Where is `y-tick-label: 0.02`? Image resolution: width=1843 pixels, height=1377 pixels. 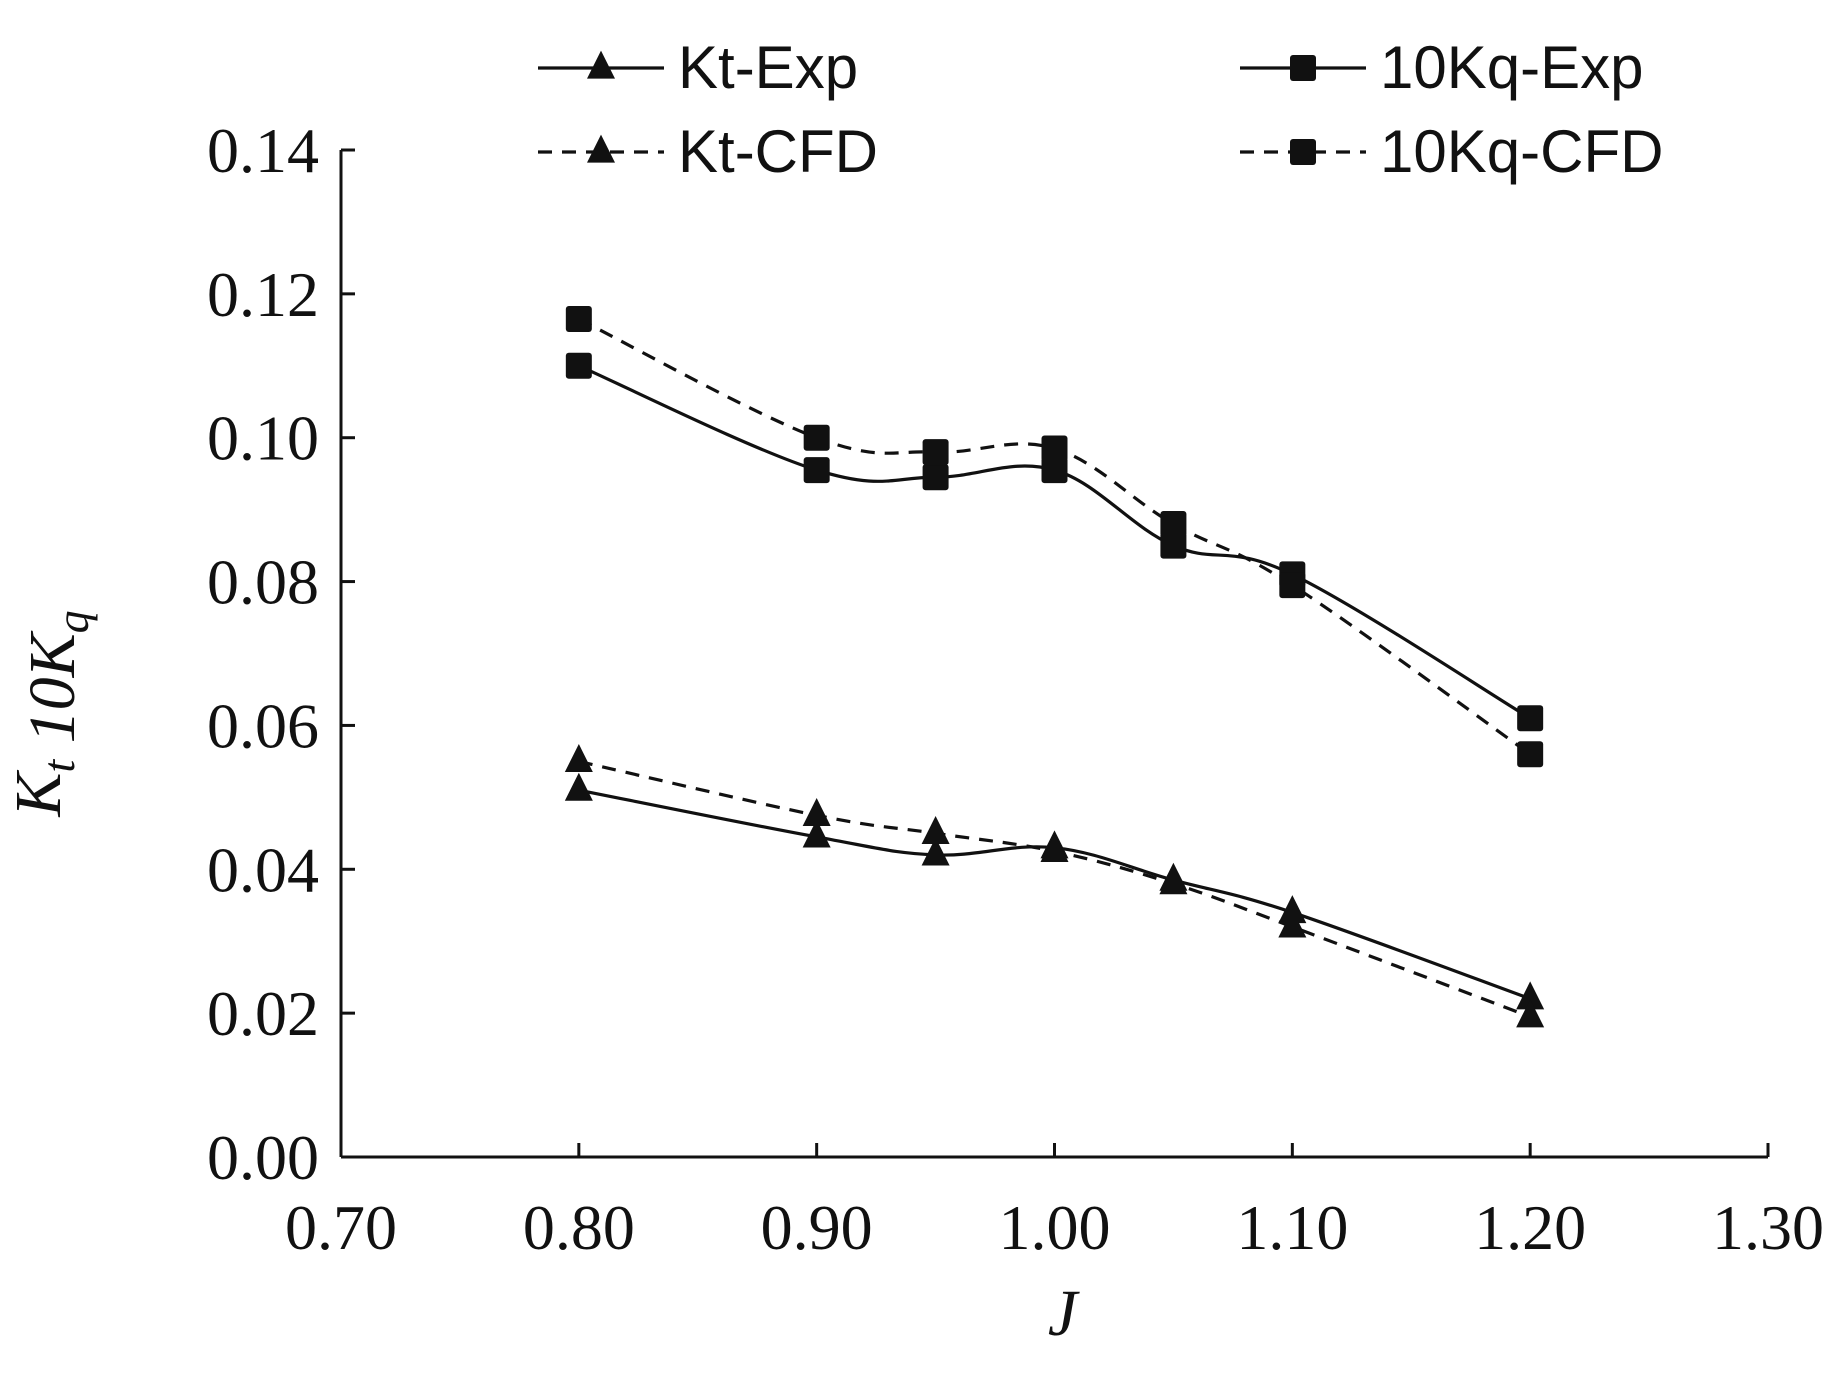
y-tick-label: 0.02 is located at coordinates (263, 1013).